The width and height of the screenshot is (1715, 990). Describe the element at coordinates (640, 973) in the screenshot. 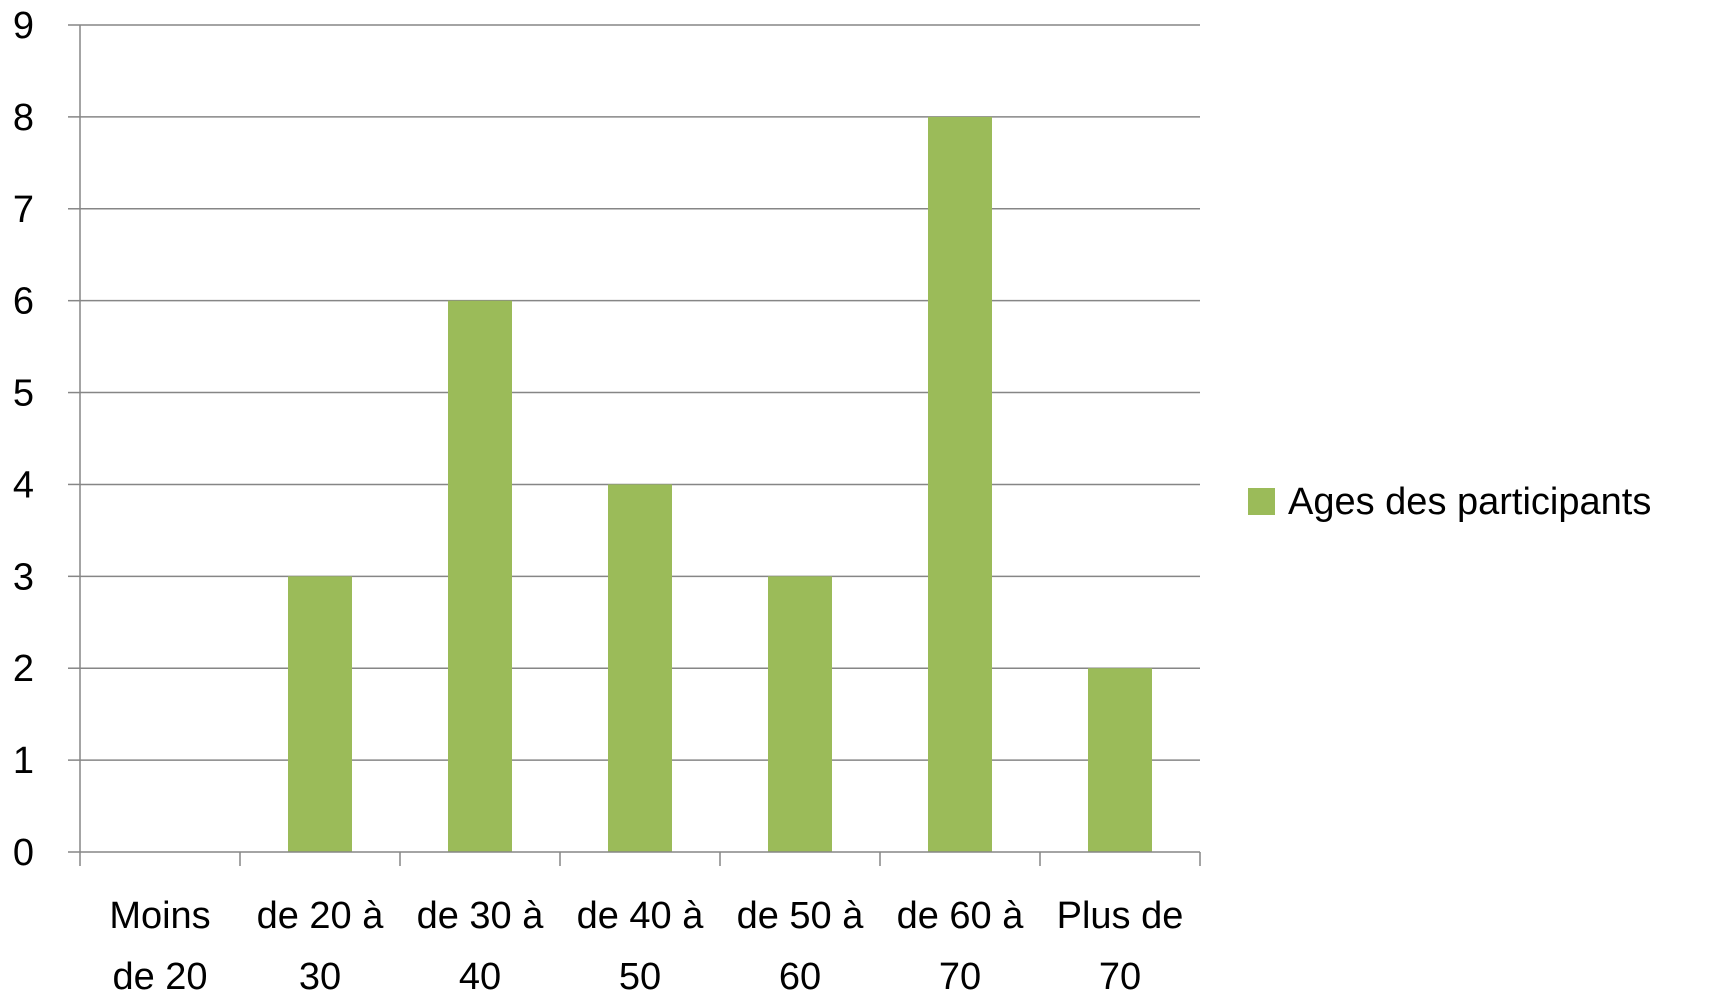

I see `x-tick-label-line: 50` at that location.